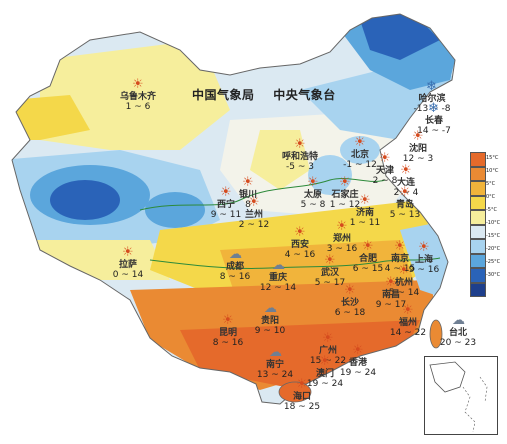 This screenshot has width=507, height=444. Describe the element at coordinates (405, 215) in the screenshot. I see `city-temperature: 5 ~ 13` at that location.